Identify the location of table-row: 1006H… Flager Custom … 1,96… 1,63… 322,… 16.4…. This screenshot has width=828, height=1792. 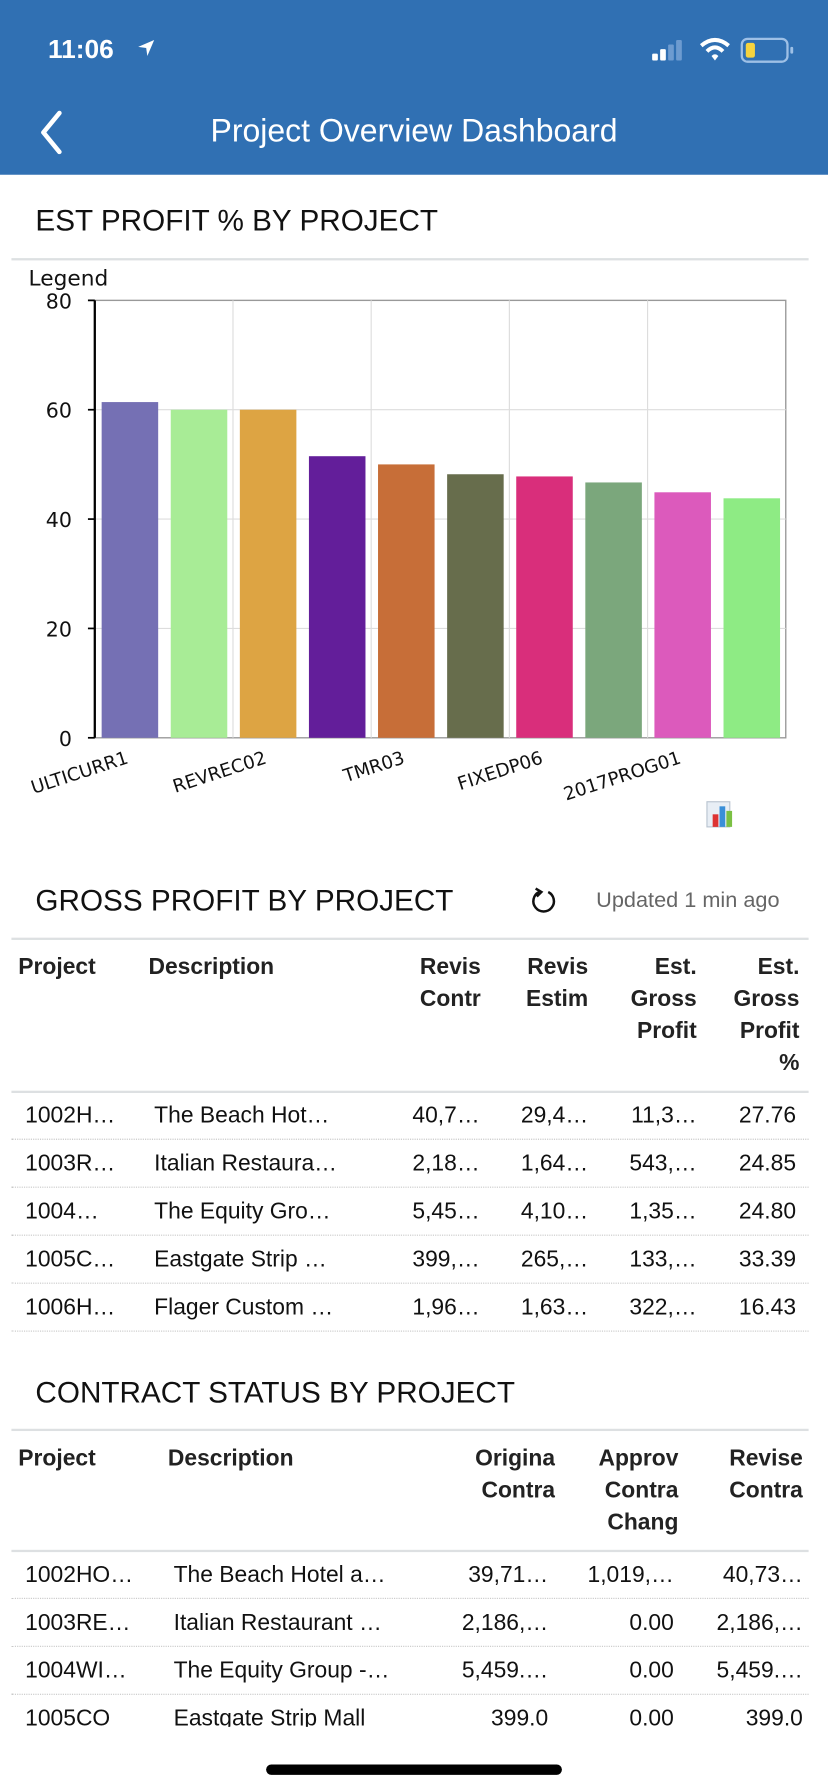
(414, 1309).